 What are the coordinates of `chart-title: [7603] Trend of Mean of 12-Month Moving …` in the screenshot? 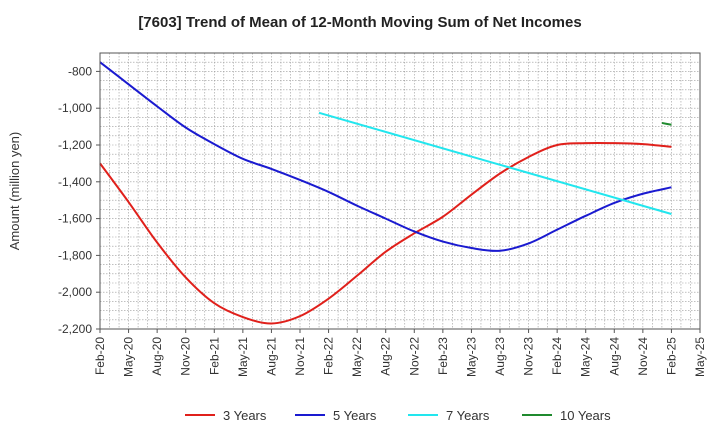 It's located at (360, 22).